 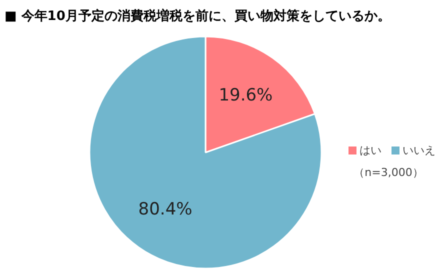 I want to click on data-label: 80.4%, so click(x=165, y=209).